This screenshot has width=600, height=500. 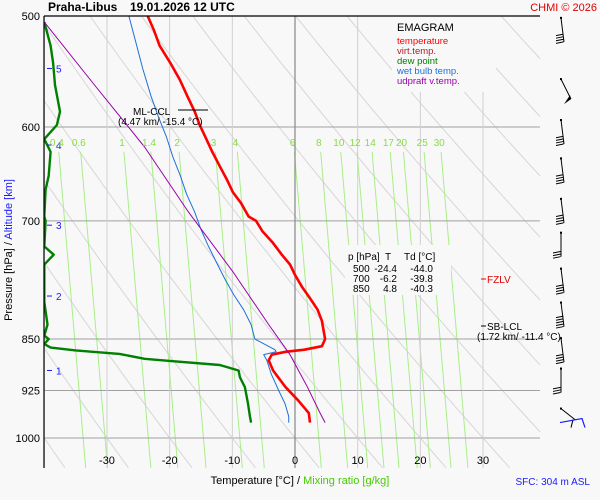 I want to click on x-tick-label: 20, so click(x=420, y=461).